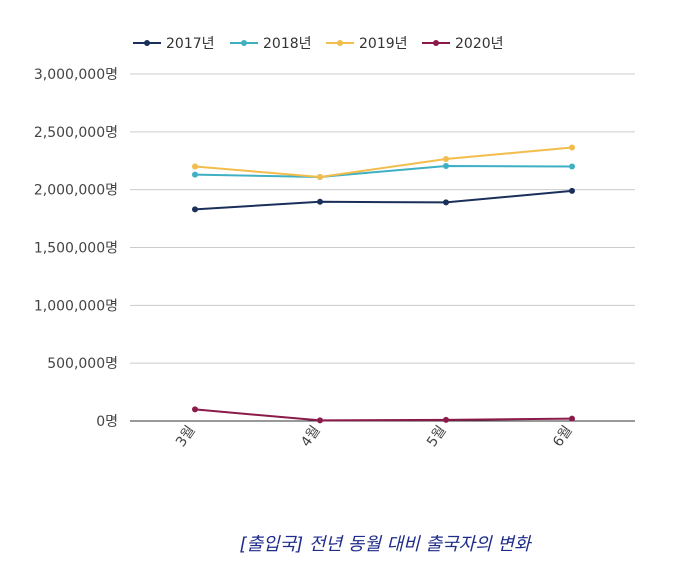  What do you see at coordinates (190, 44) in the screenshot?
I see `legend-label: 2017년` at bounding box center [190, 44].